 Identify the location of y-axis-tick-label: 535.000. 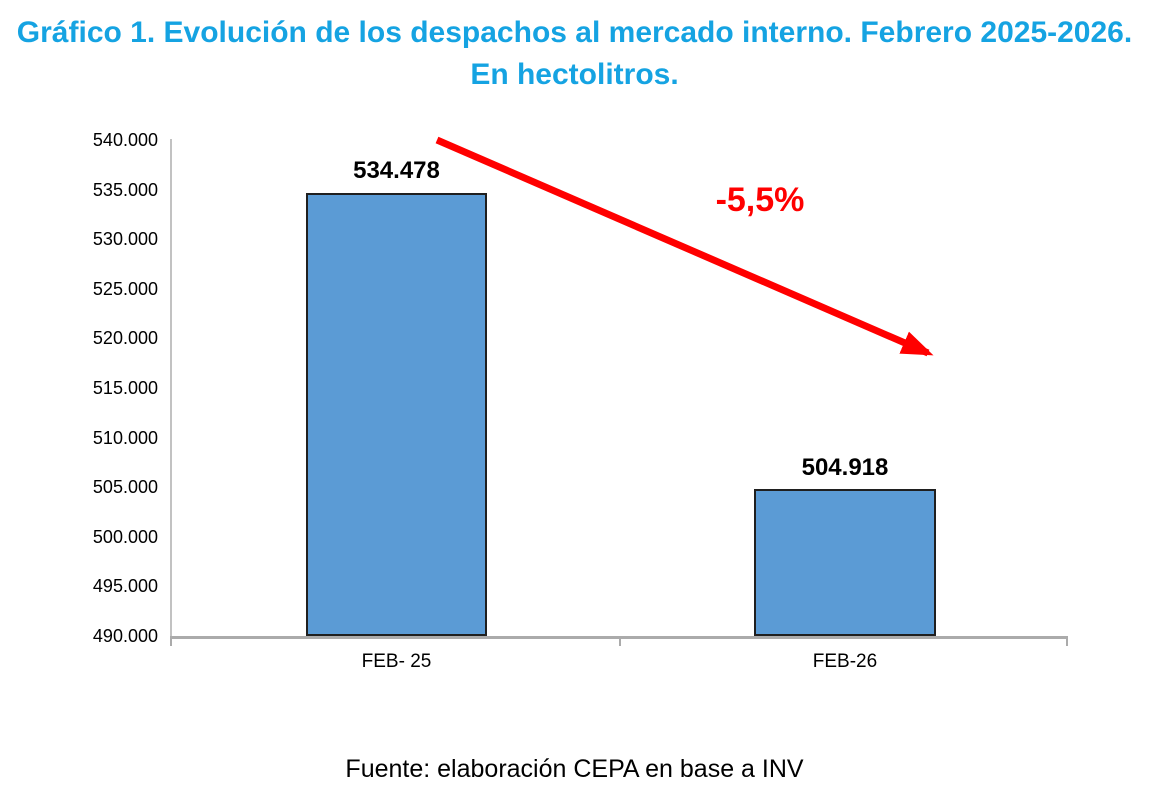
(125, 190).